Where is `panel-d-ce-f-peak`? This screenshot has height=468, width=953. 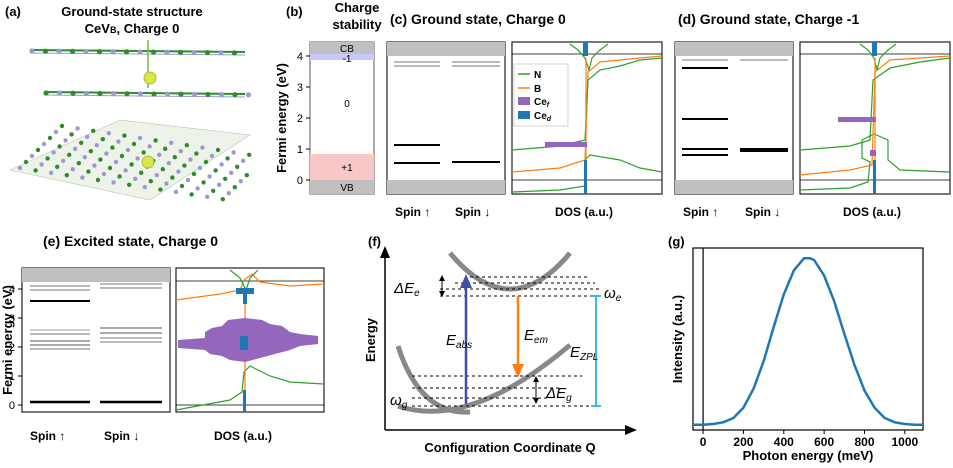 panel-d-ce-f-peak is located at coordinates (857, 119).